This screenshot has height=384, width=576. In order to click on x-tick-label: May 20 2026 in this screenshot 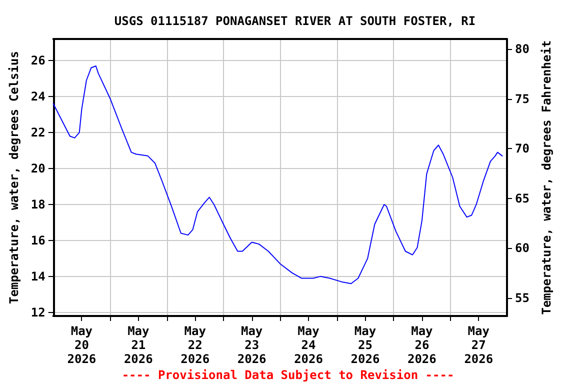, I will do `click(81, 345)`.